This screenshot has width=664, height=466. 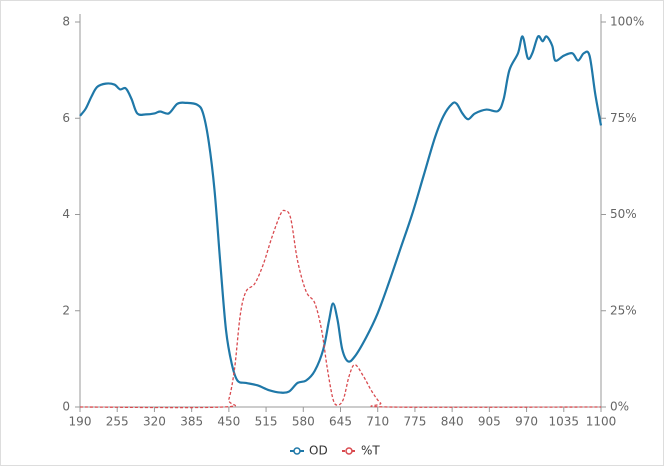 I want to click on x-tick-label: 450, so click(x=228, y=422).